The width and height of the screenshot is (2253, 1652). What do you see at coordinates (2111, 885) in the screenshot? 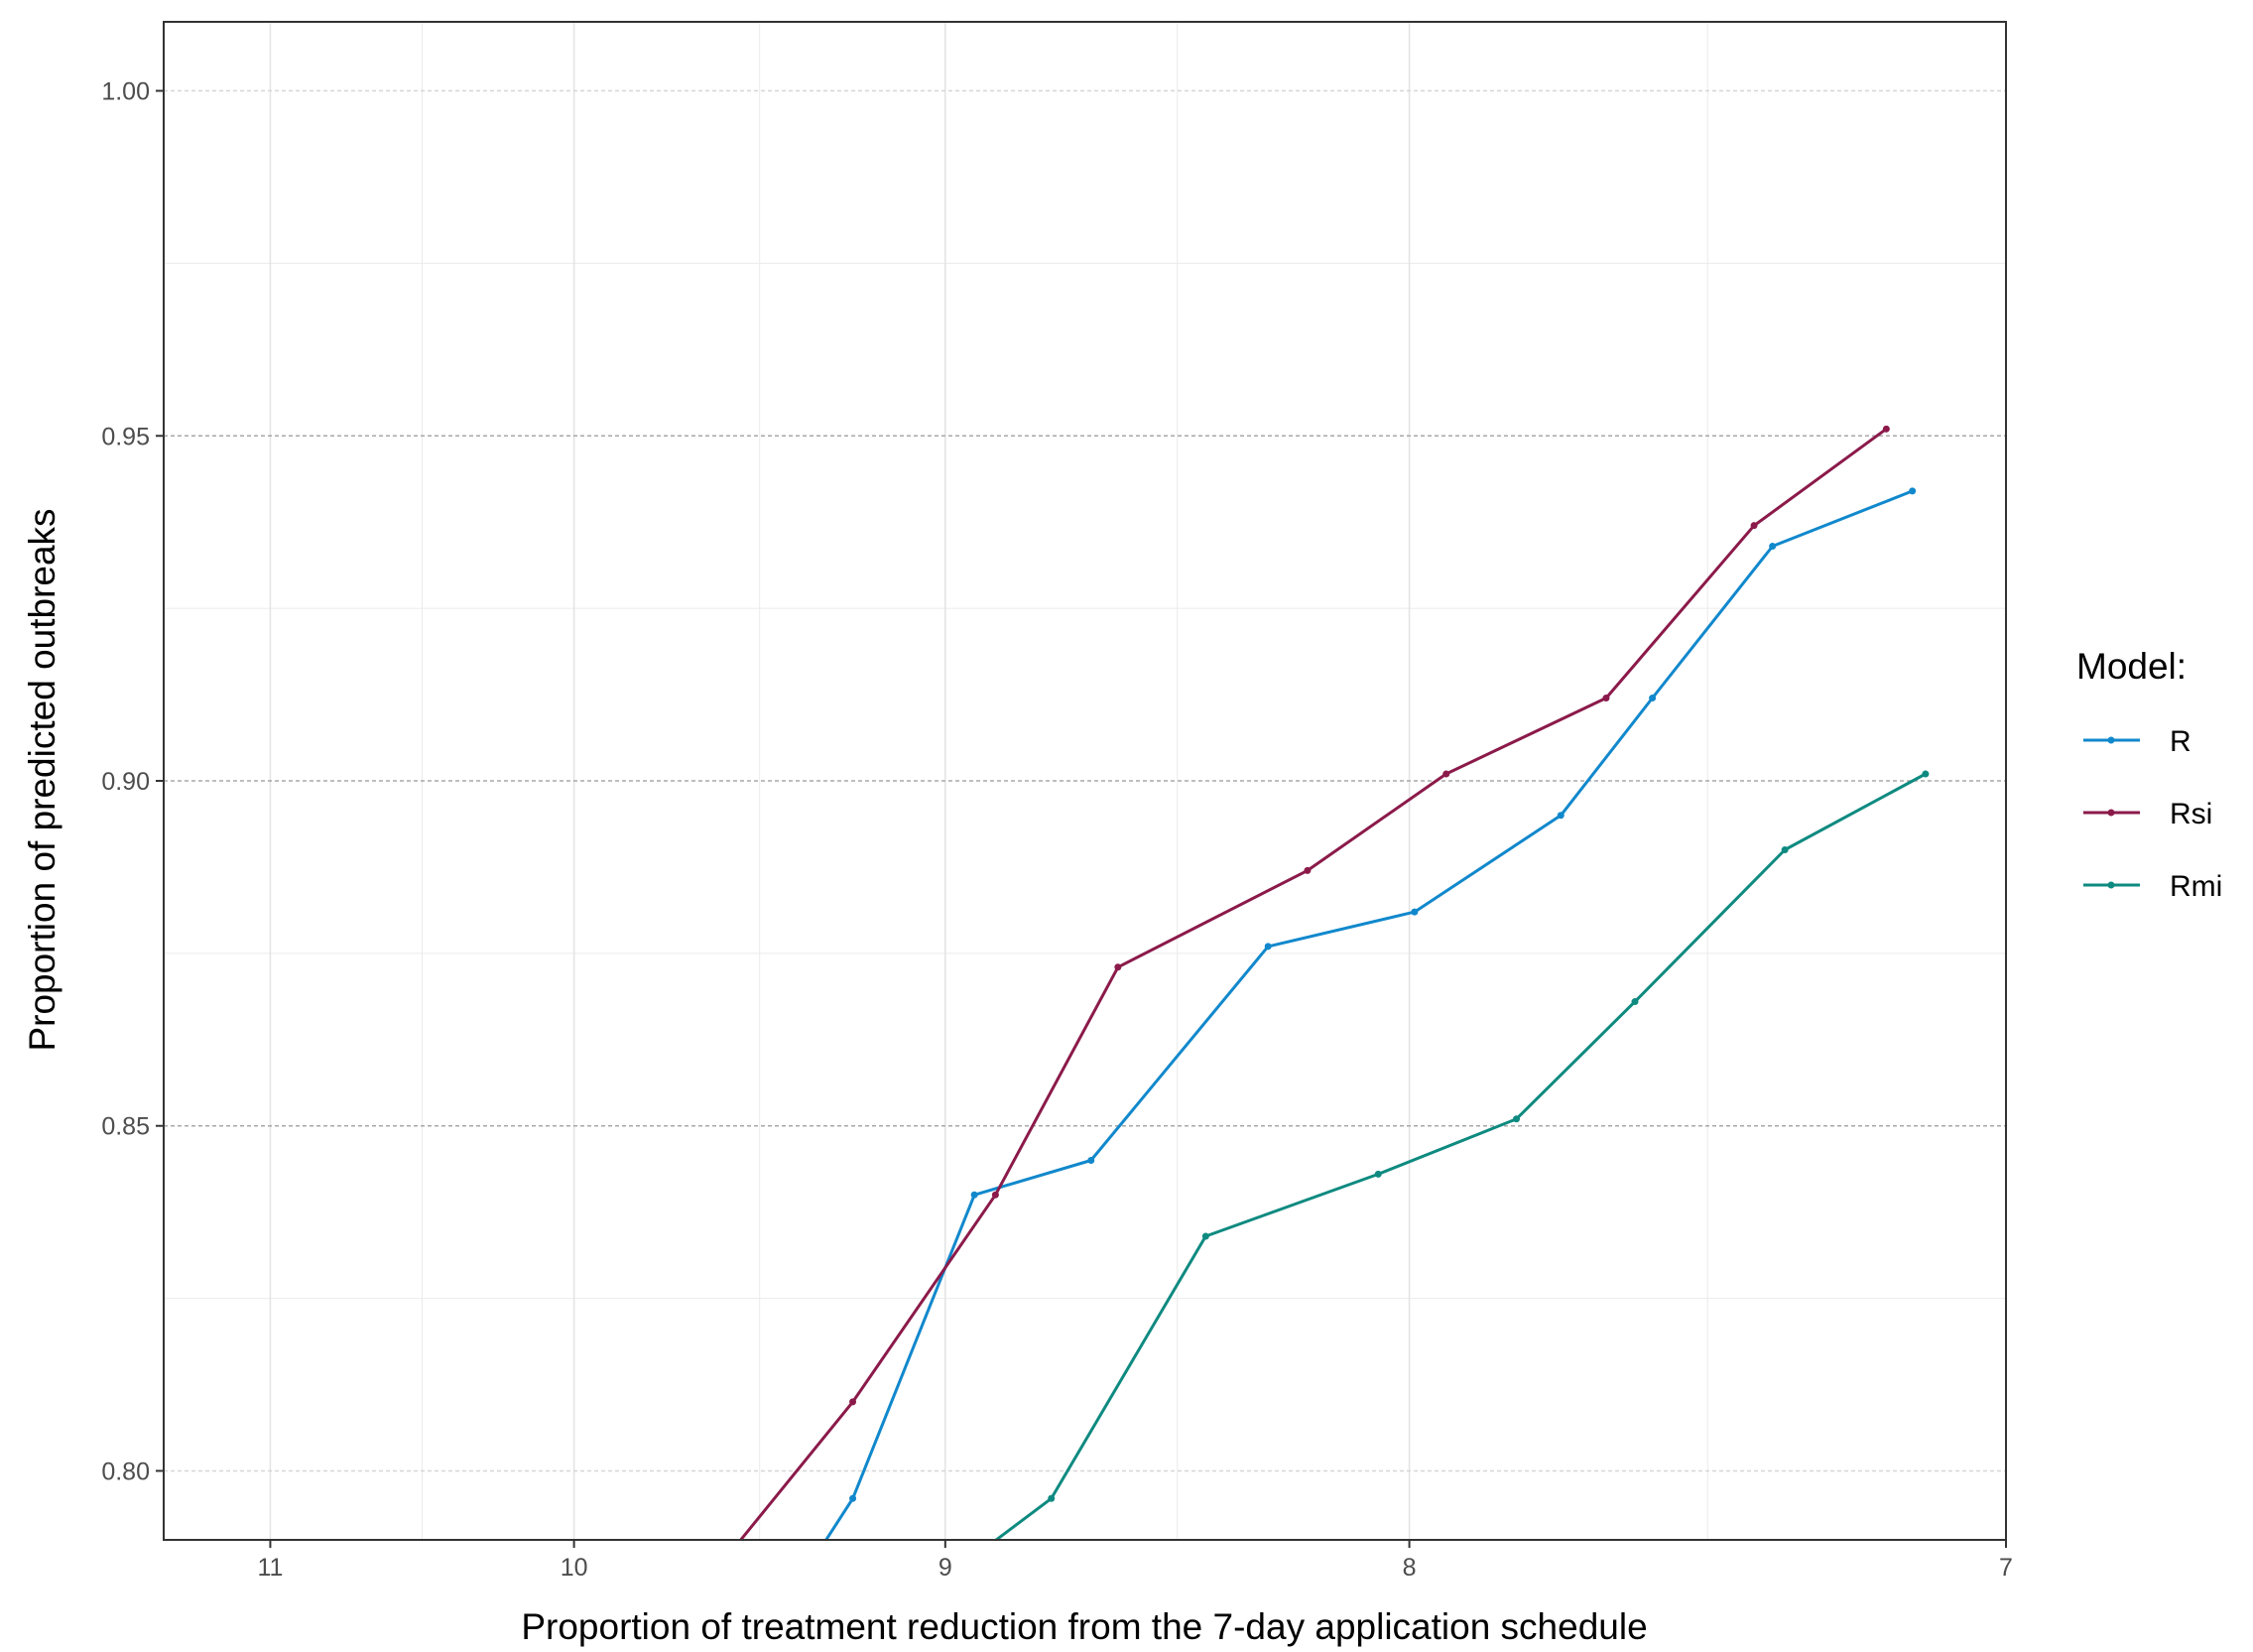
I see `legend-key-point-Rmi` at bounding box center [2111, 885].